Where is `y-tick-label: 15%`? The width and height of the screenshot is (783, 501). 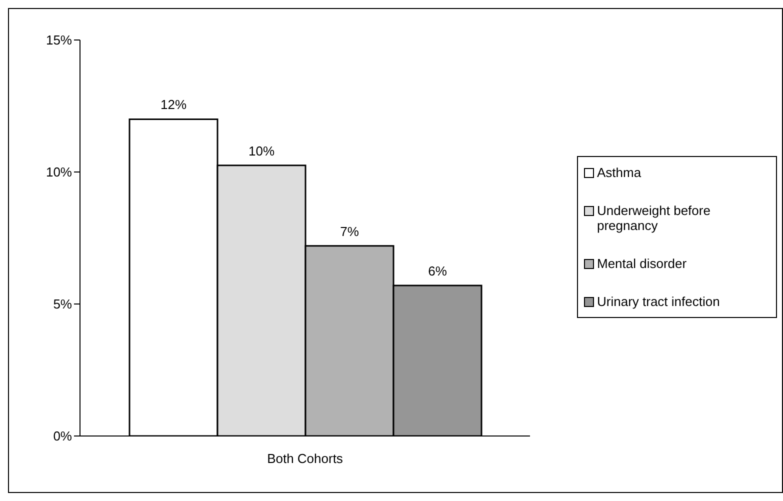 y-tick-label: 15% is located at coordinates (59, 40).